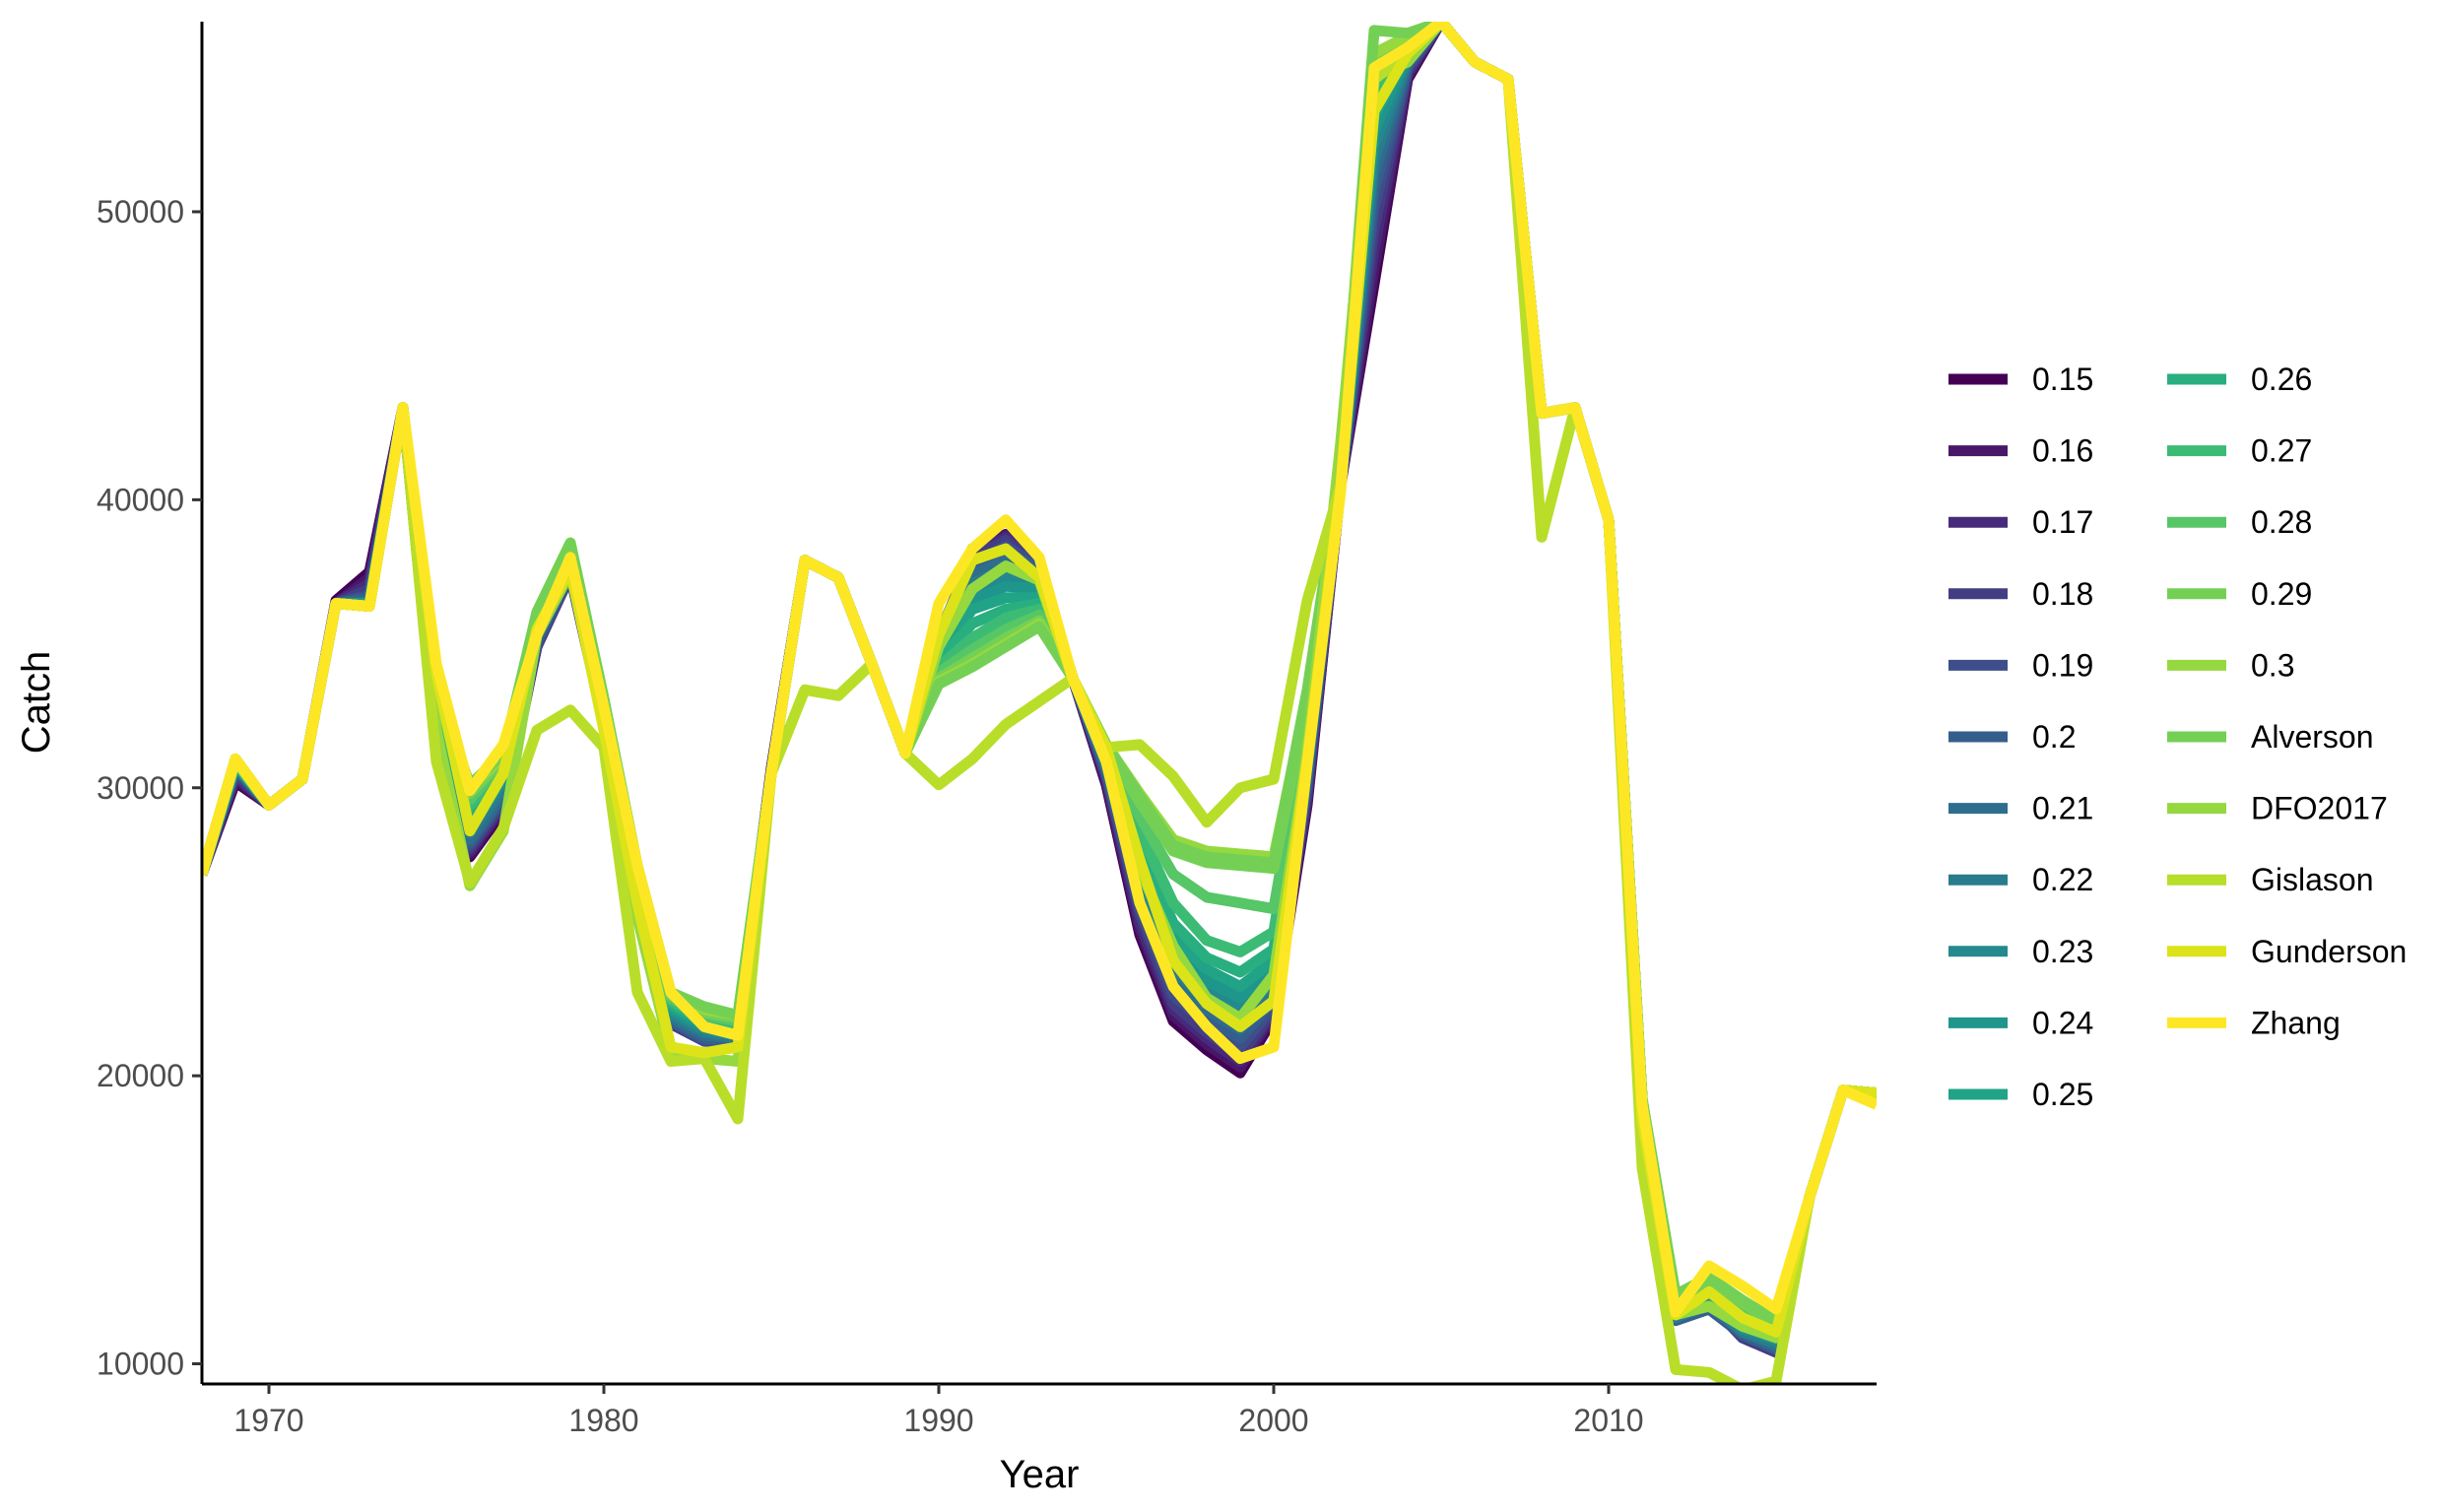 This screenshot has width=2443, height=1512. What do you see at coordinates (603, 1420) in the screenshot?
I see `x-tick-label: 1980` at bounding box center [603, 1420].